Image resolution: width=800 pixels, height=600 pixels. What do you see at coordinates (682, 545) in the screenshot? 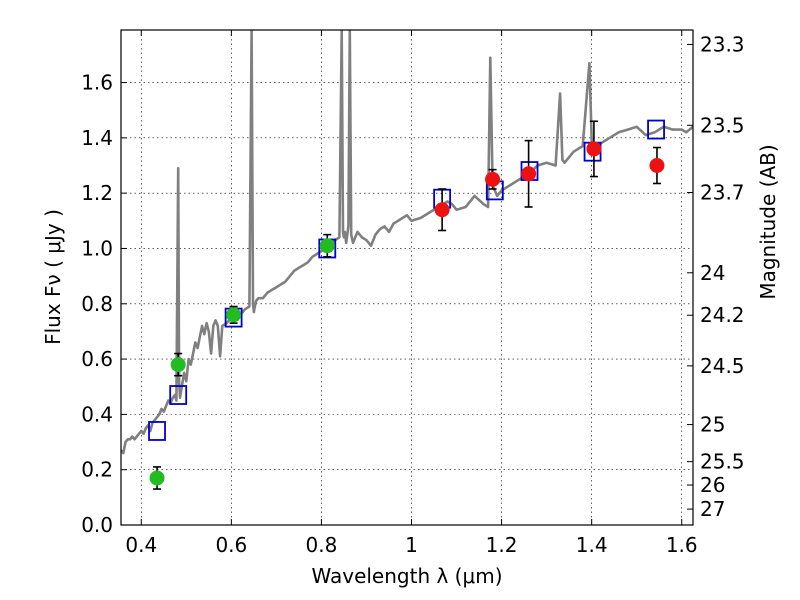
I see `x-tick-label: 1.6` at bounding box center [682, 545].